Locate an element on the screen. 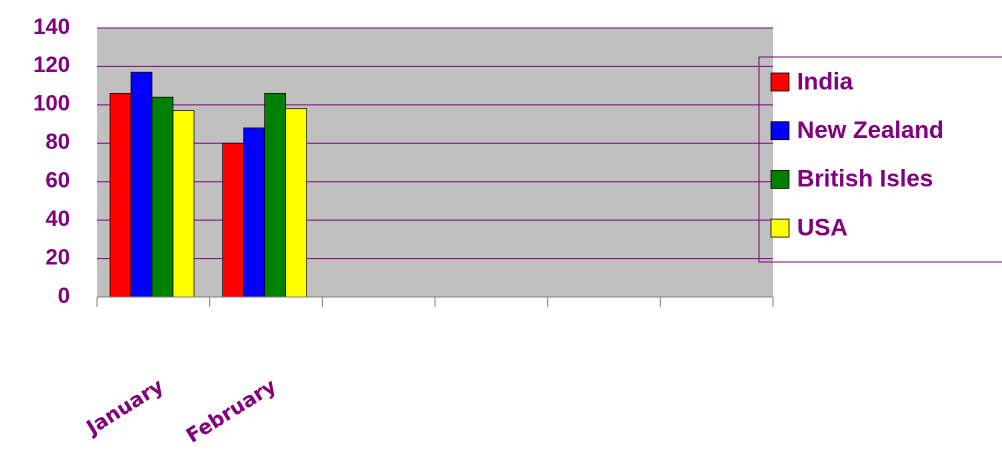 The height and width of the screenshot is (464, 1002). y-tick-label: 40 is located at coordinates (58, 218).